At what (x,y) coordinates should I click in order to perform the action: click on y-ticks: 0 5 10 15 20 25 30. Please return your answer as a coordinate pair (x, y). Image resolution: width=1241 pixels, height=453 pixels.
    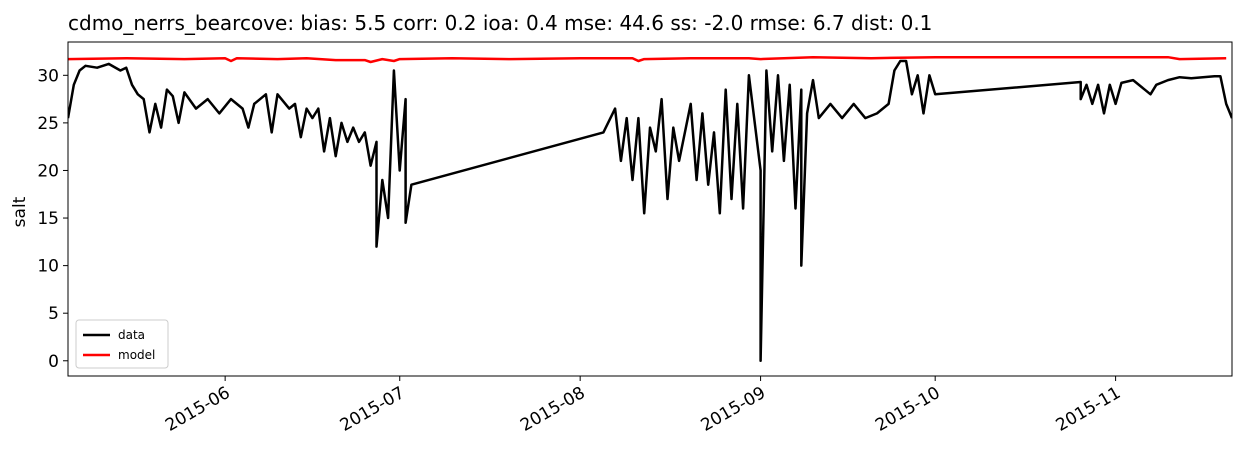
    Looking at the image, I should click on (52, 219).